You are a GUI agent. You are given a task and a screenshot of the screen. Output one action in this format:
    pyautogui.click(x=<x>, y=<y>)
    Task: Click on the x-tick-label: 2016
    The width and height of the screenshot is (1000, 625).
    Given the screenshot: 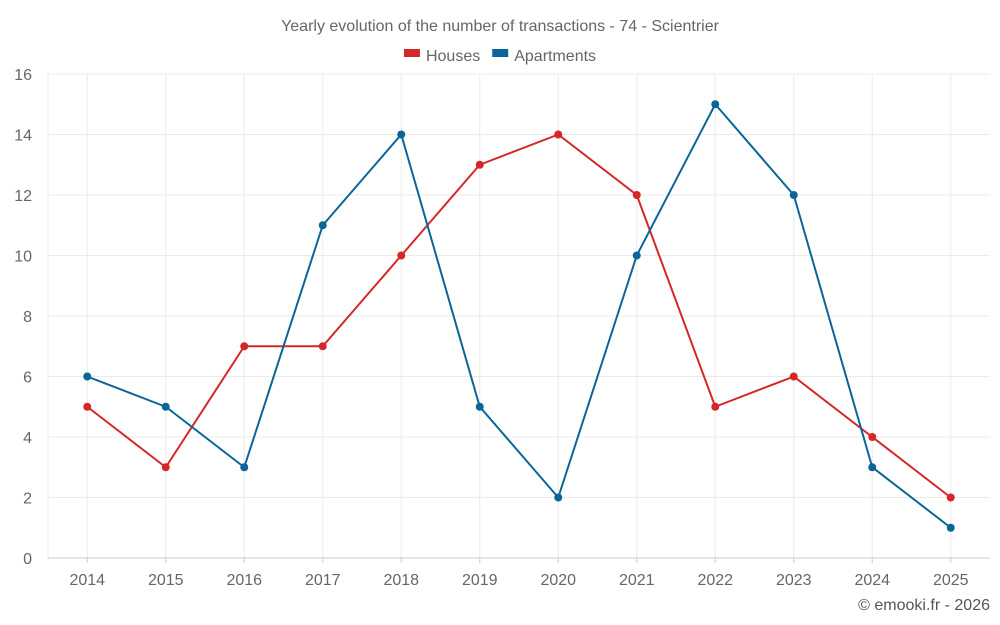 What is the action you would take?
    pyautogui.click(x=244, y=580)
    